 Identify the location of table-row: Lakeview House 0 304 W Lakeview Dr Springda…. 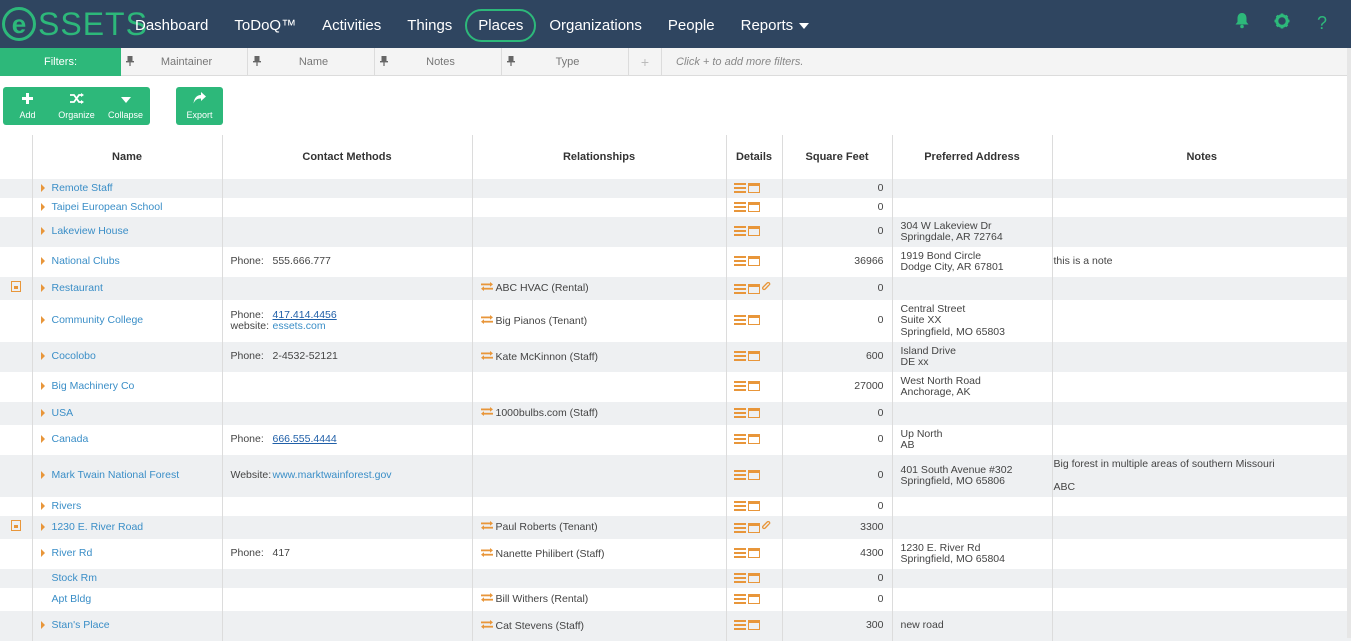
(675, 232).